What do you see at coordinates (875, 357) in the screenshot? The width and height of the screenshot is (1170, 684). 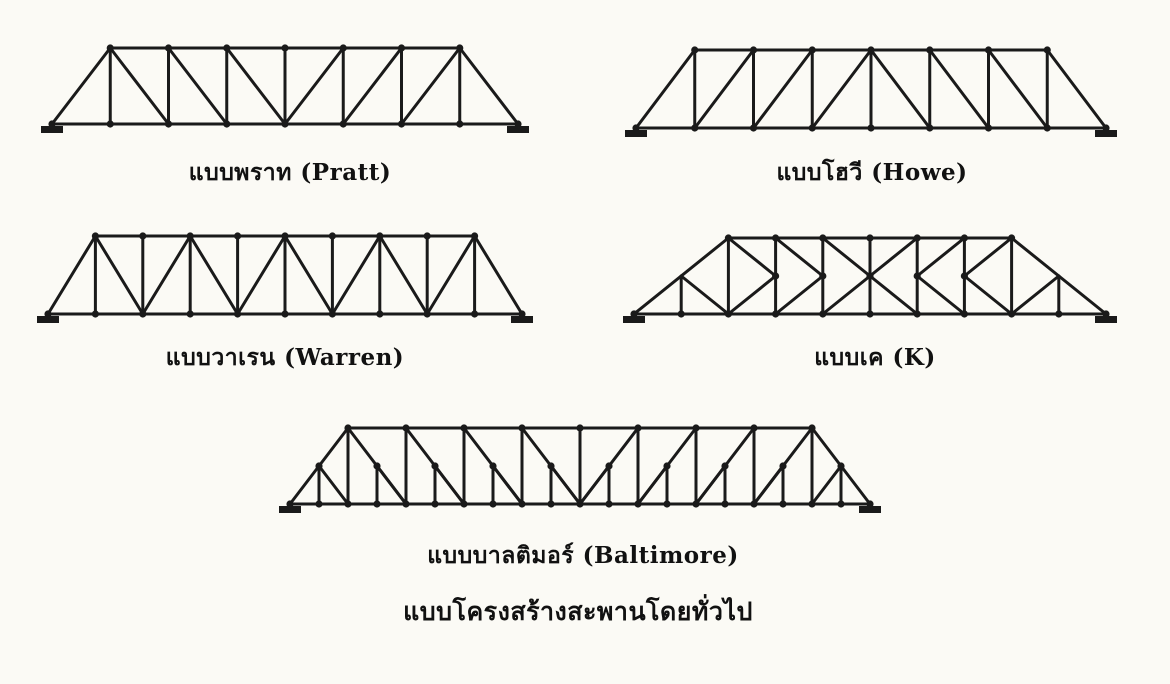 I see `label-k: แบบเค (K)` at bounding box center [875, 357].